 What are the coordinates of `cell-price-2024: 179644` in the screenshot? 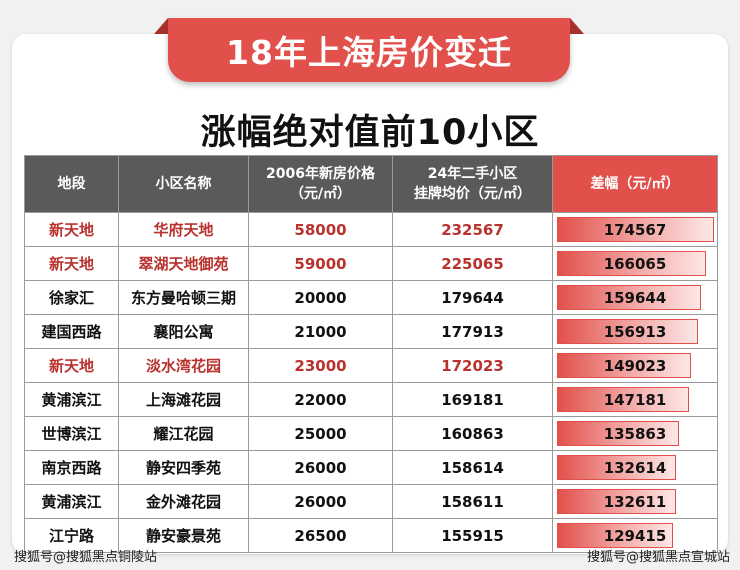 It's located at (472, 297).